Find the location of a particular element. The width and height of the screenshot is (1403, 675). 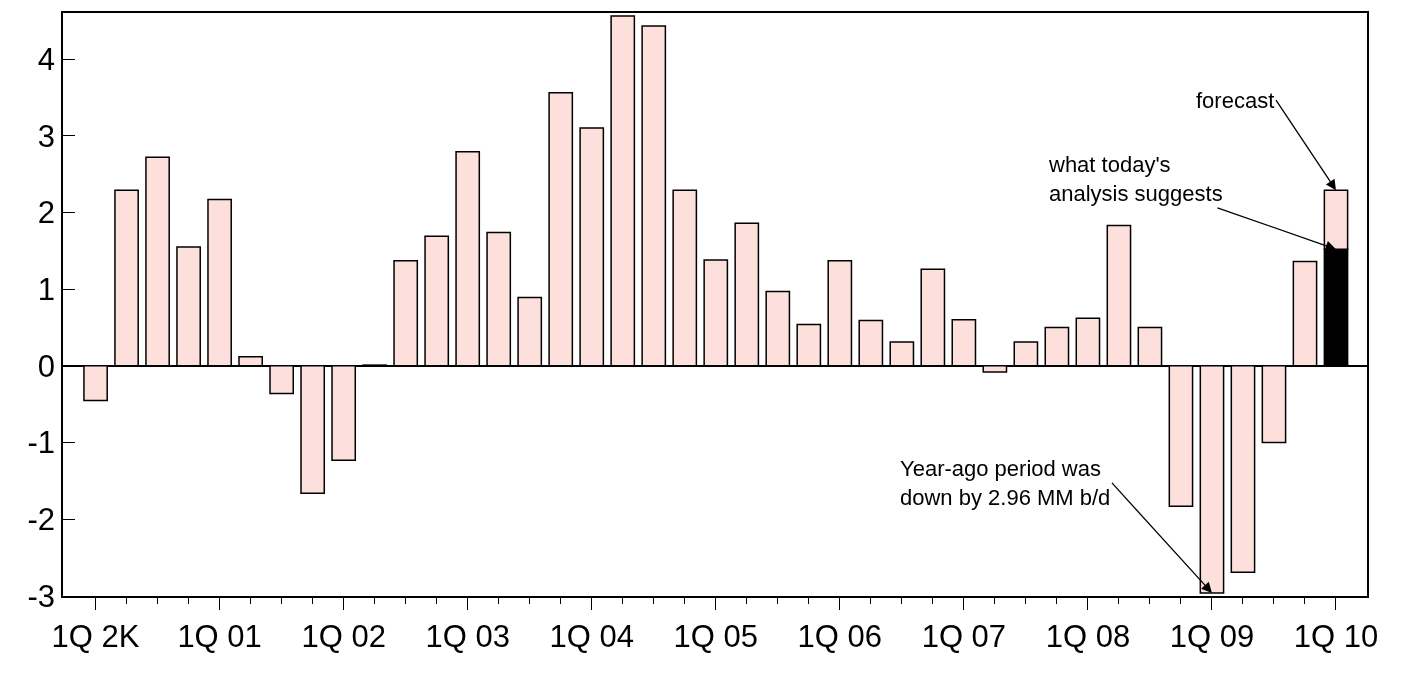

y-tick-label: -2 is located at coordinates (41, 520).